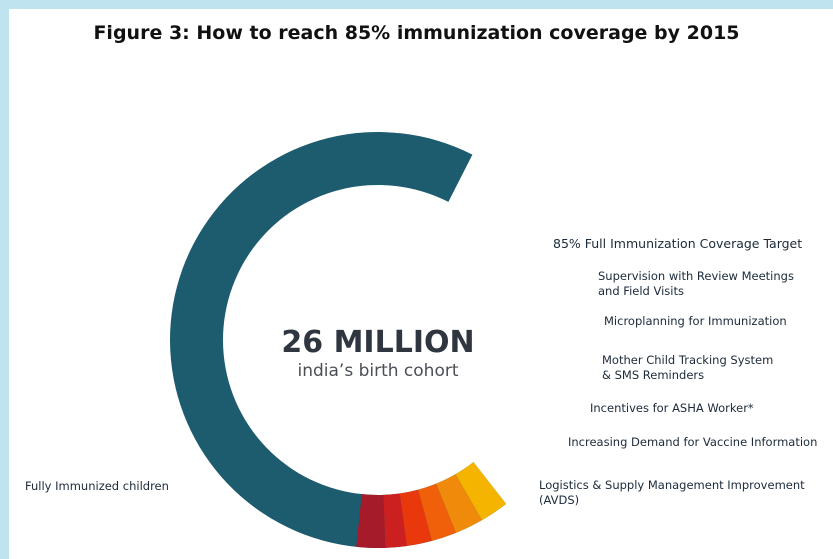 This screenshot has height=559, width=833. What do you see at coordinates (377, 342) in the screenshot?
I see `center-label: 26 MILLION` at bounding box center [377, 342].